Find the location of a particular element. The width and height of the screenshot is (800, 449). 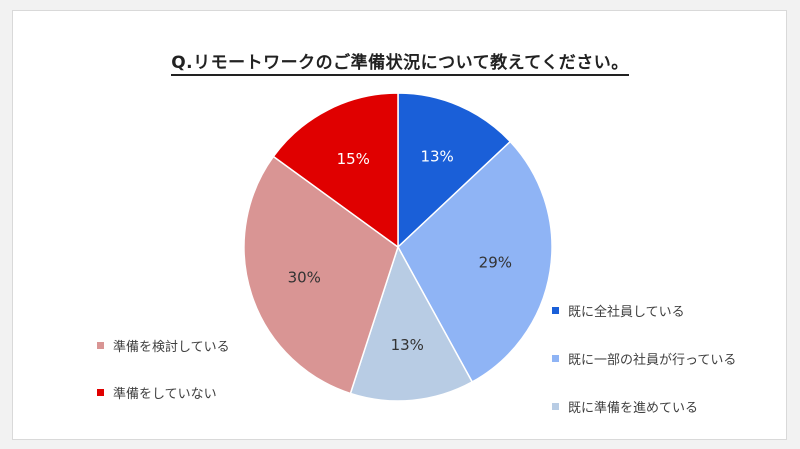

legend-label: 準備をしていない is located at coordinates (165, 394).